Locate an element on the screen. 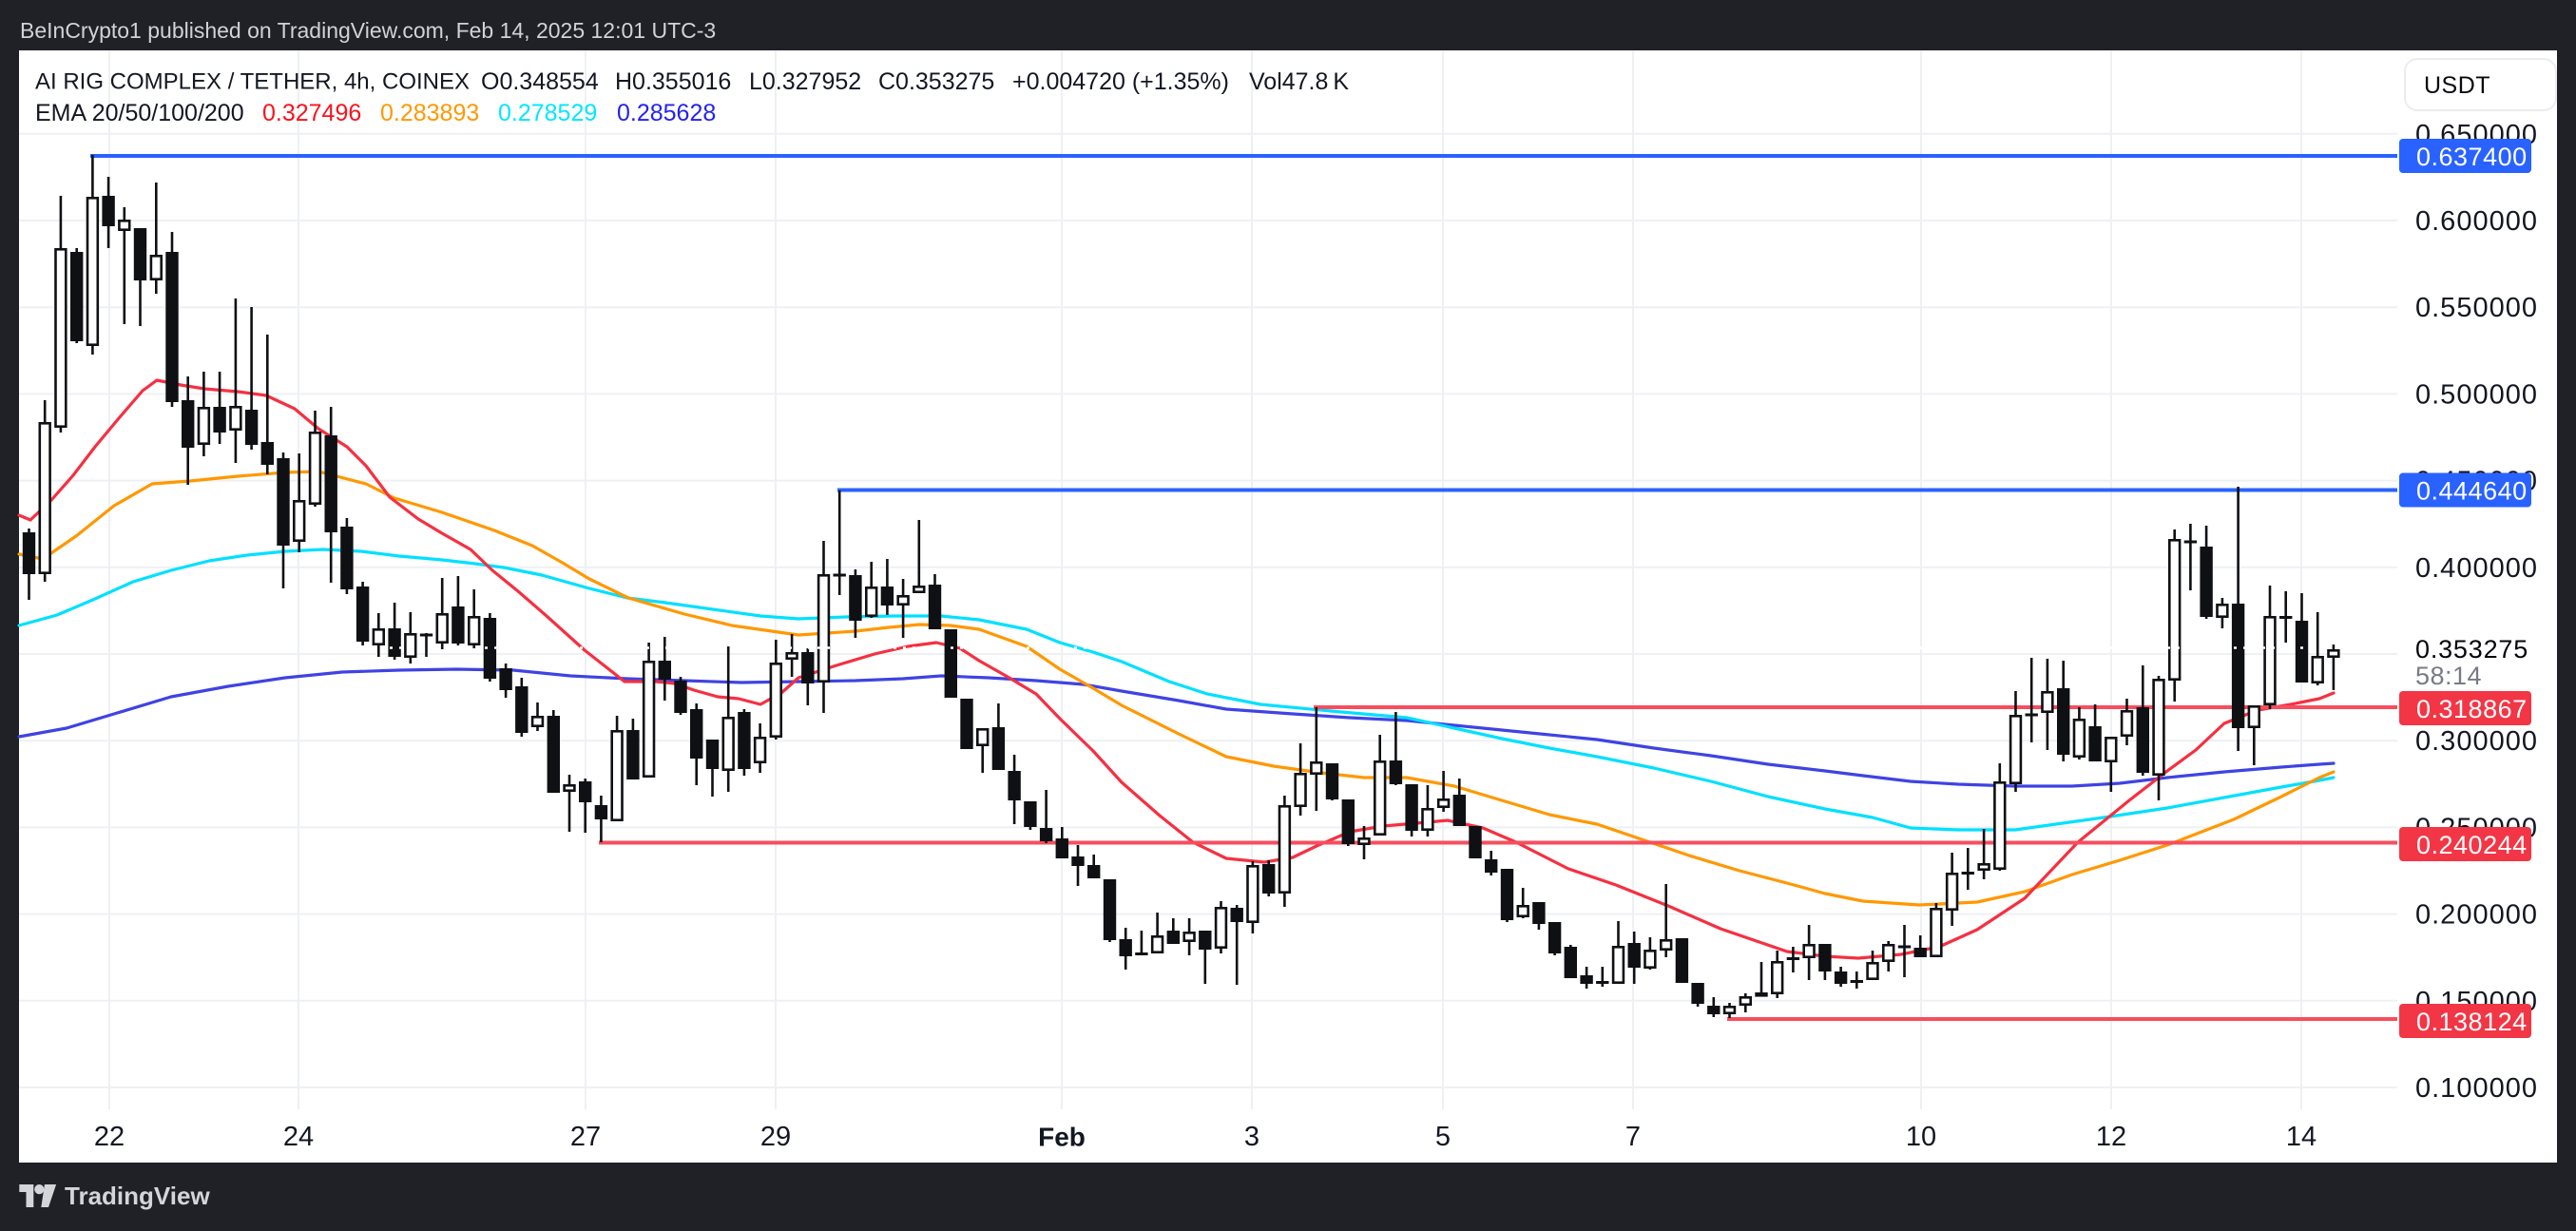  svg-text: 0.278529 is located at coordinates (547, 113).